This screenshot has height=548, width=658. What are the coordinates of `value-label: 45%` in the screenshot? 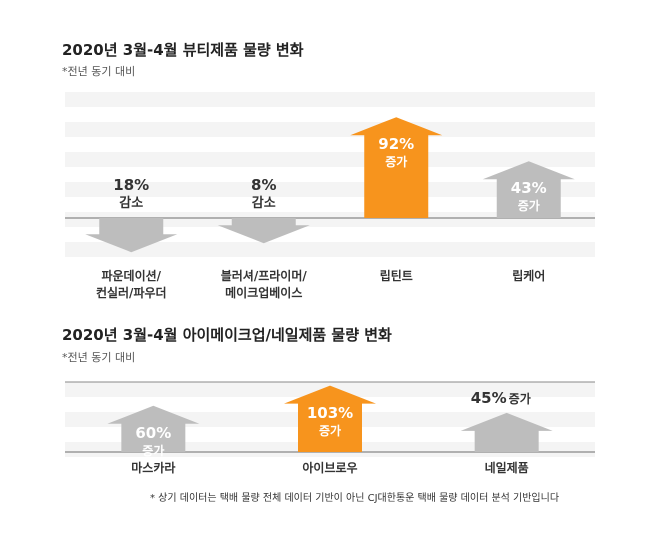 It's located at (488, 397).